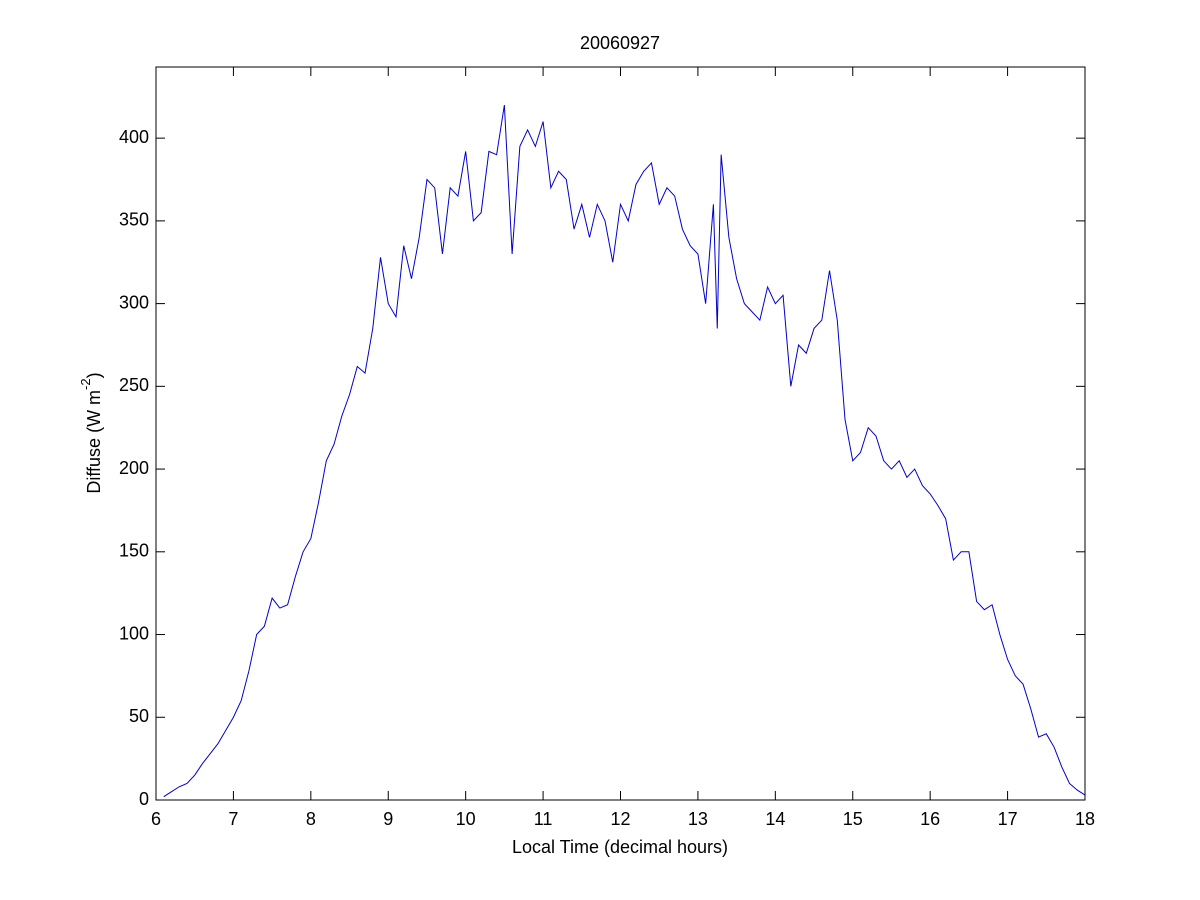 The height and width of the screenshot is (900, 1200). I want to click on x-tick-label: 9, so click(388, 819).